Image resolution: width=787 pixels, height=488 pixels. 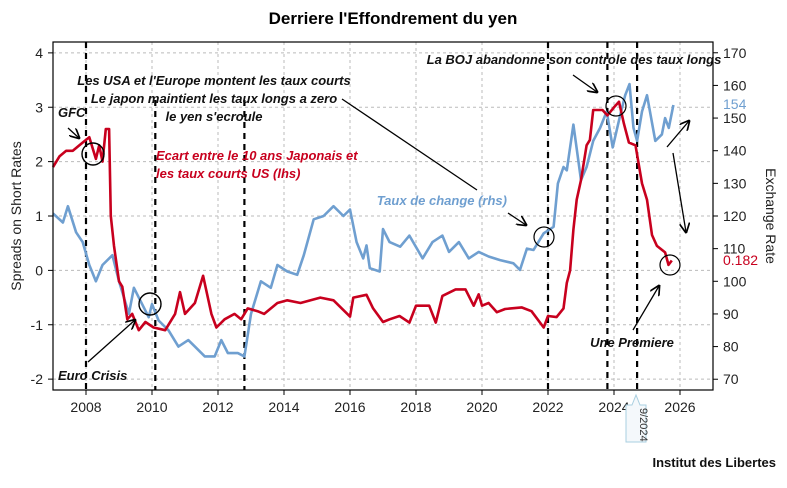 I want to click on red-series-label-2: les taux courts US (lhs), so click(x=228, y=173).